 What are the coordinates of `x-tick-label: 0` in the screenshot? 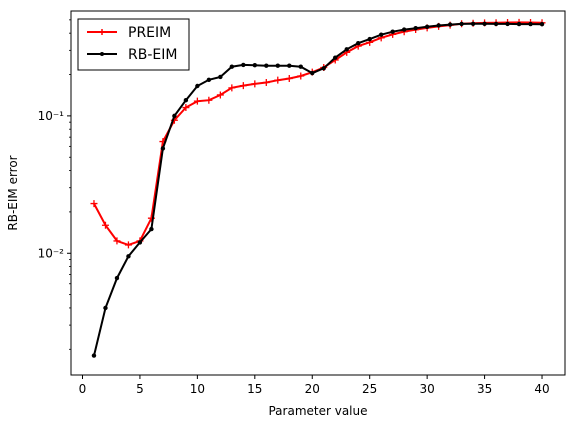 It's located at (83, 389).